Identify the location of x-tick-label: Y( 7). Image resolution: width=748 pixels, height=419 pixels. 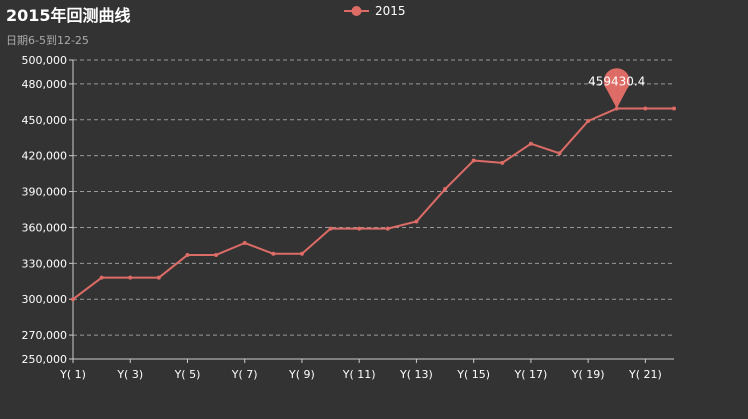
(244, 374).